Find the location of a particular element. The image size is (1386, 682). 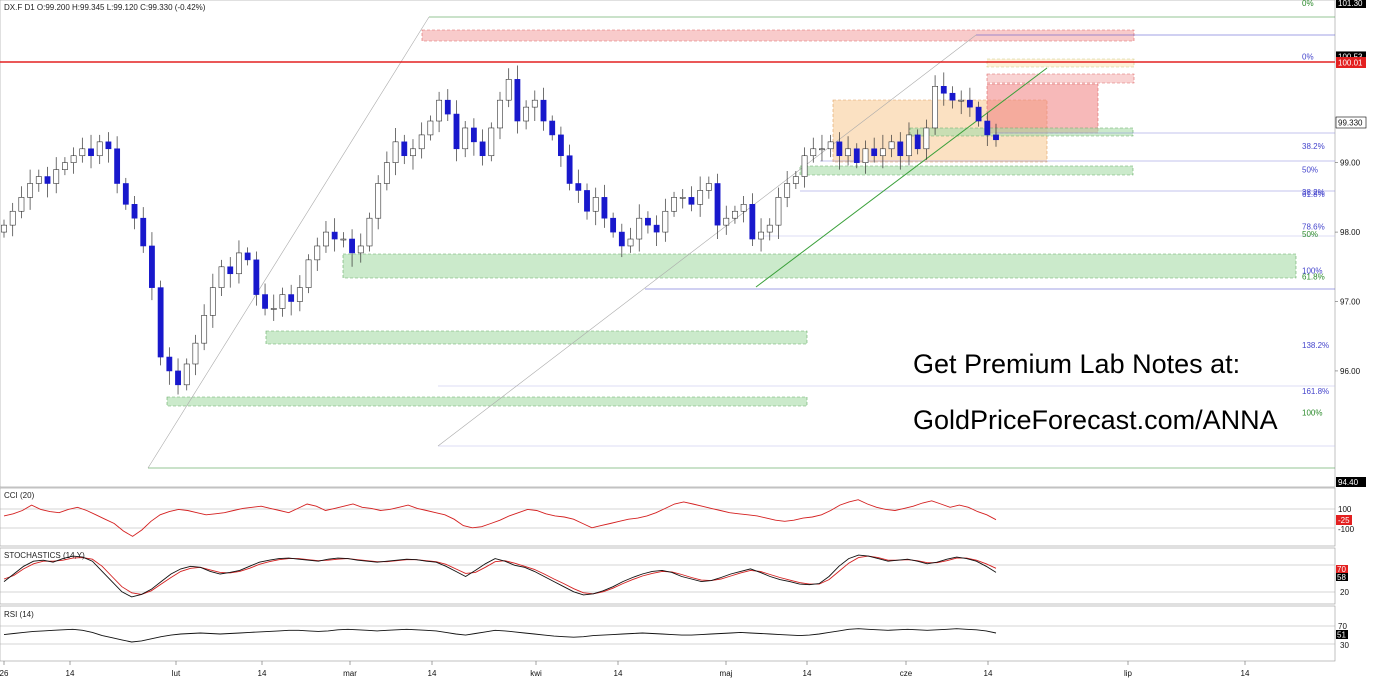

x-axis: 26 14 lut 14 mar 14 kwi 14 maj 14 cze 14 lip 14 is located at coordinates (625, 669).